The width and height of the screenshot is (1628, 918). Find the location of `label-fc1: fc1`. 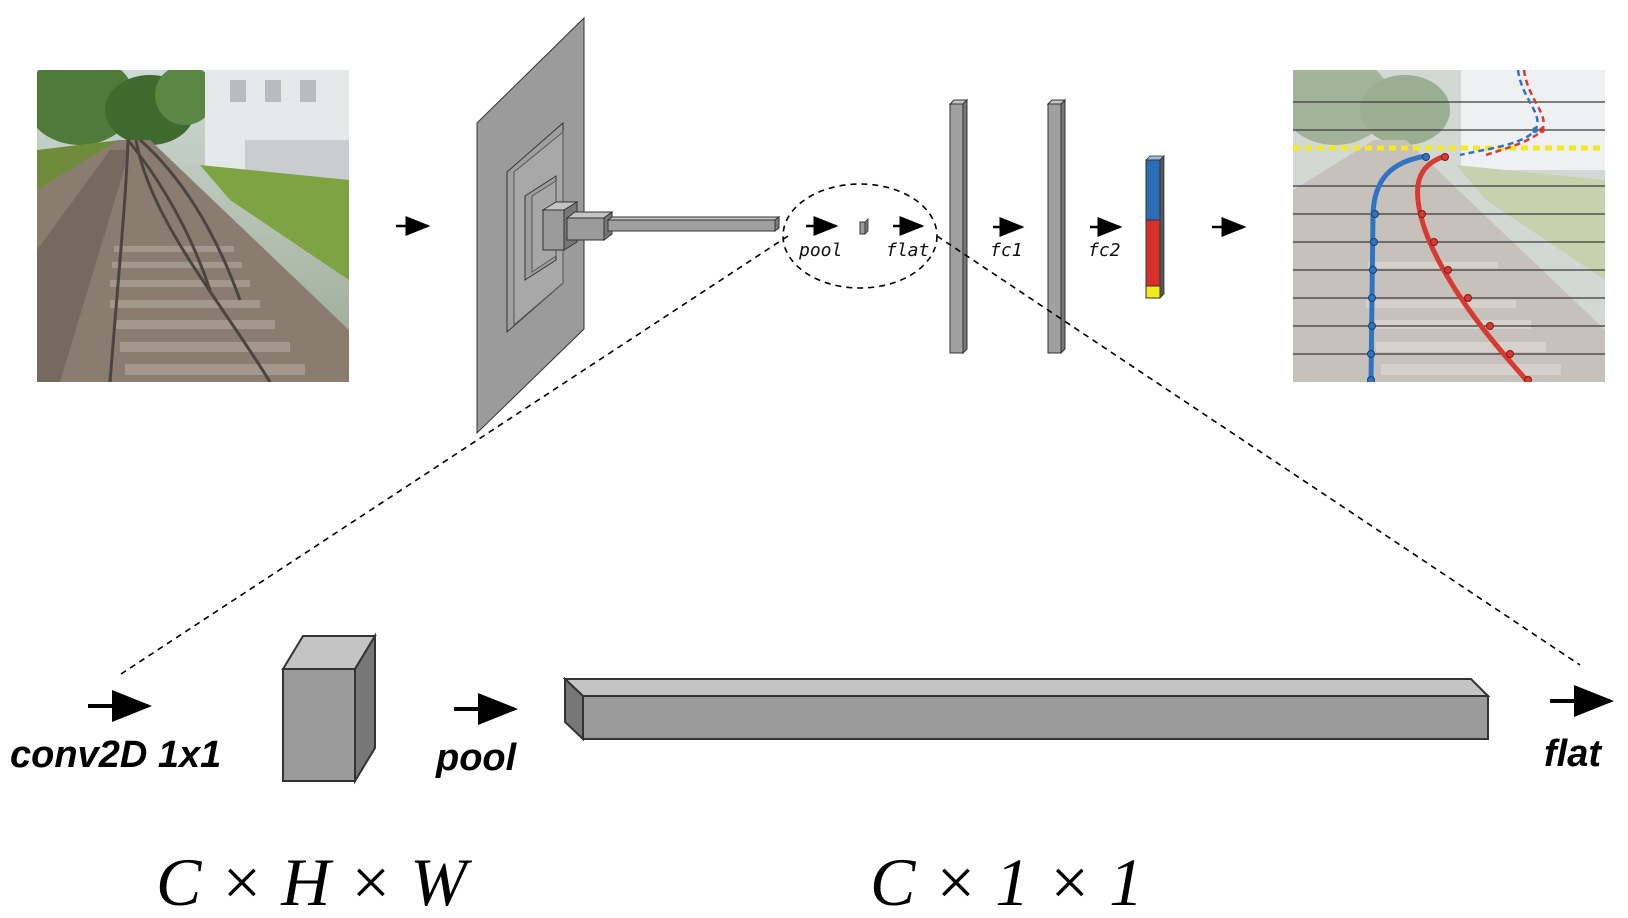

label-fc1: fc1 is located at coordinates (1006, 250).